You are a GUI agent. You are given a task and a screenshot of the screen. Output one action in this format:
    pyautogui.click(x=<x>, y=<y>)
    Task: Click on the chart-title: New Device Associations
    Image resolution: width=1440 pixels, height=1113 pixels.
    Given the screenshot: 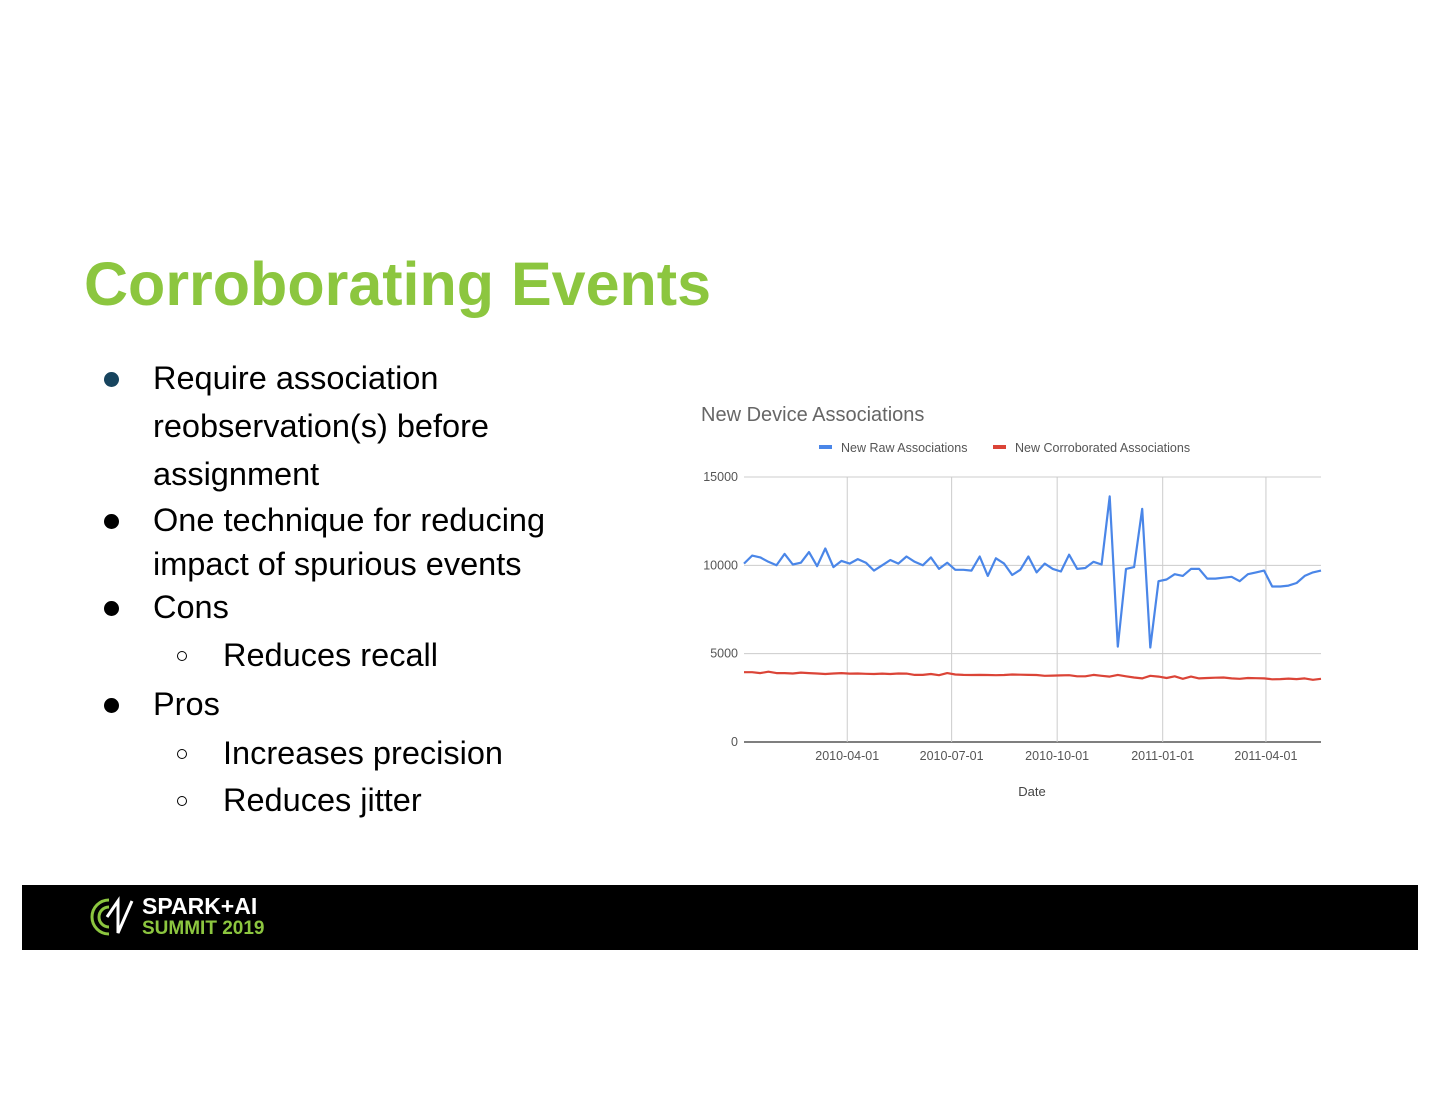 What is the action you would take?
    pyautogui.click(x=812, y=415)
    